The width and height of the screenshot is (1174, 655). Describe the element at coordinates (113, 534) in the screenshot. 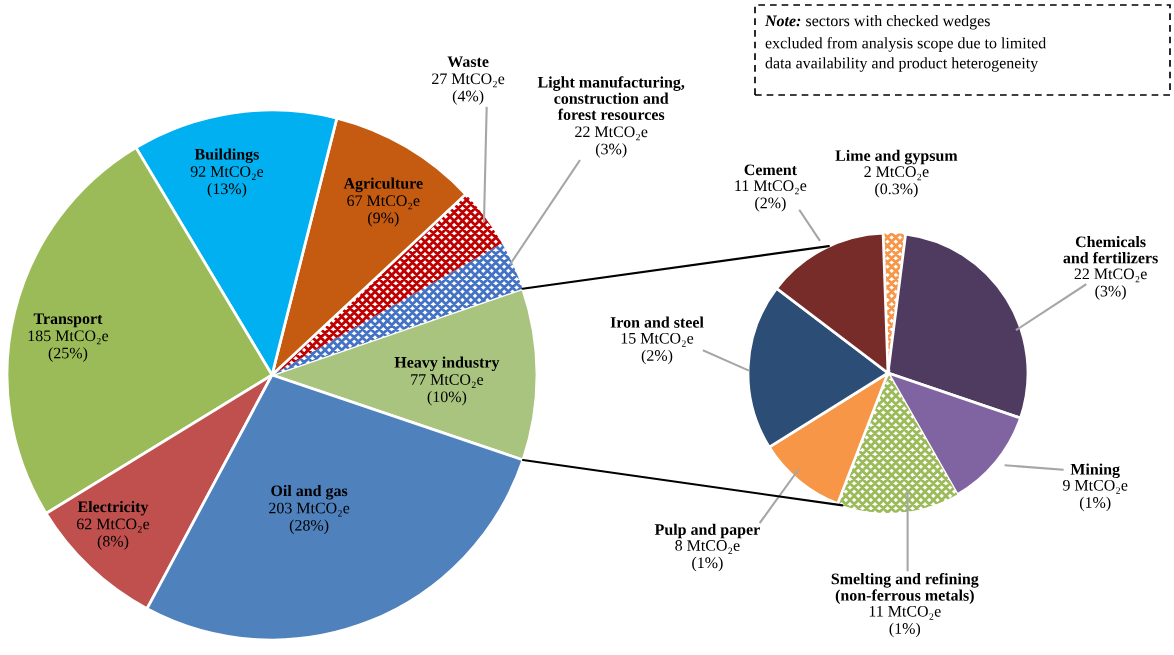

I see `data-label: 62 MtCO₂e (8%)` at that location.